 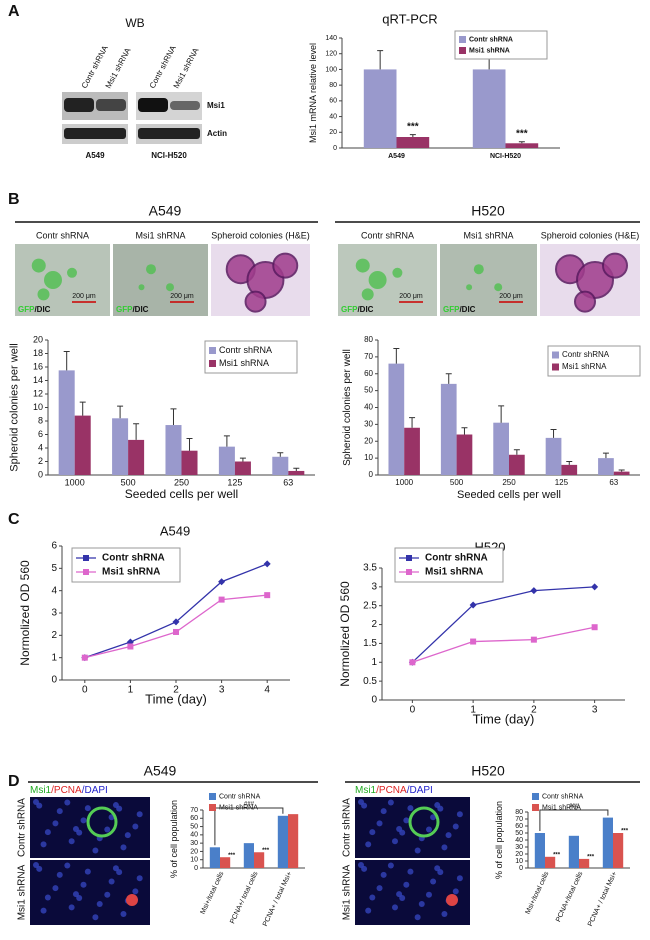 What do you see at coordinates (118, 68) in the screenshot?
I see `lane-label: Msi1 shRNA` at bounding box center [118, 68].